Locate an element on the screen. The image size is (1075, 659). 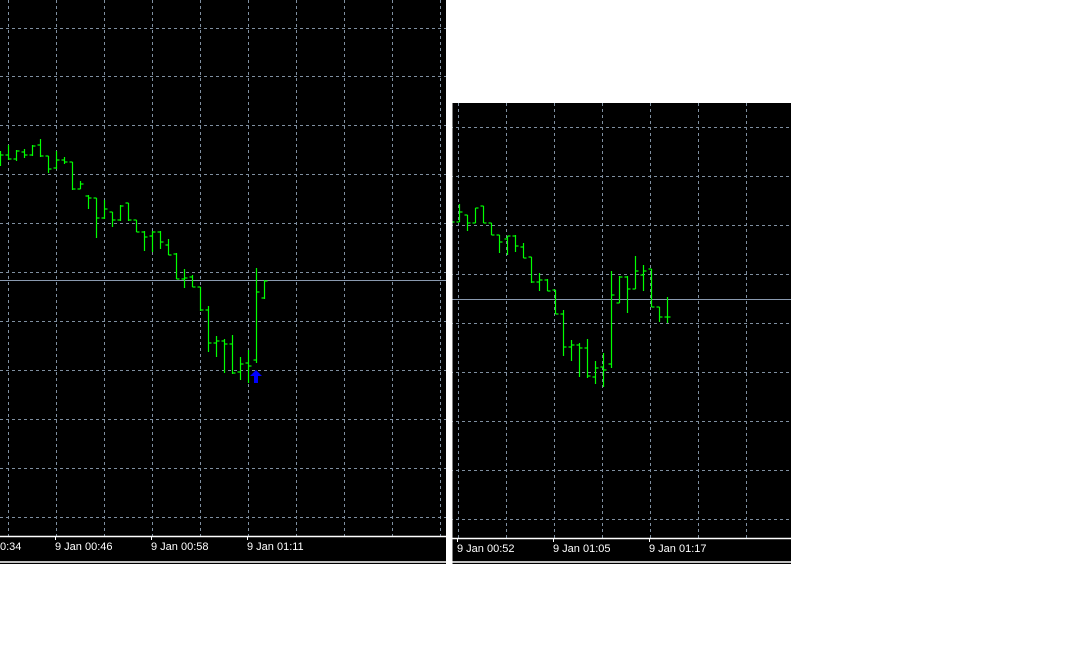
time-label: 9 Jan 00:46 is located at coordinates (84, 547).